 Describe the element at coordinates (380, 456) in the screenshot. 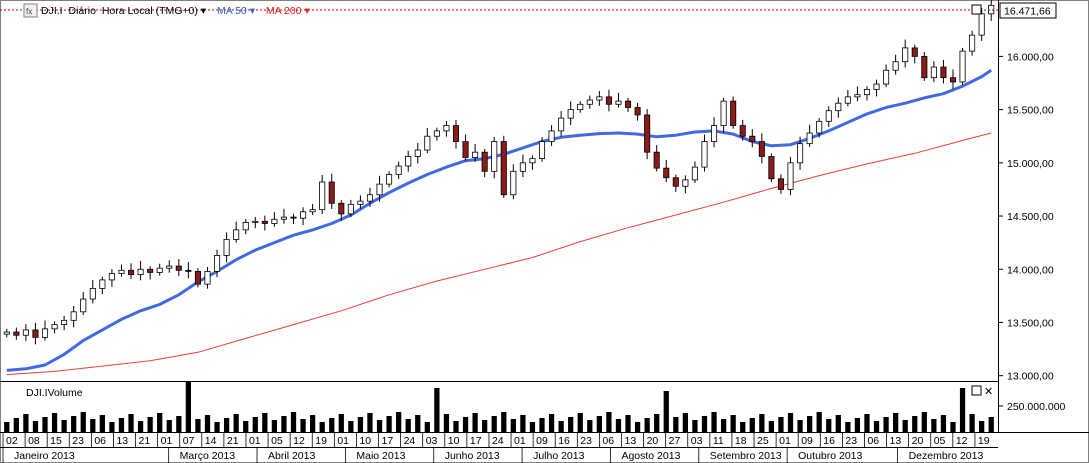

I see `month-label: Maio 2013` at that location.